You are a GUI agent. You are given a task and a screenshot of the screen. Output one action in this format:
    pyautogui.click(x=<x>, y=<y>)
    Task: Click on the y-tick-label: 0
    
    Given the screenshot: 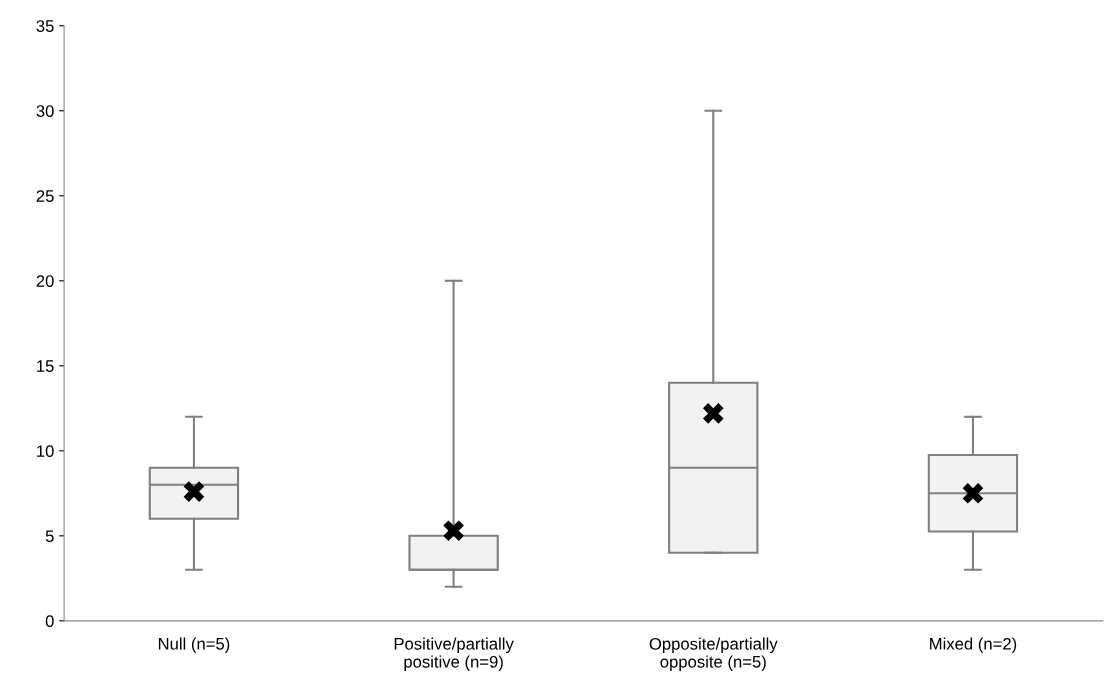 What is the action you would take?
    pyautogui.click(x=49, y=621)
    